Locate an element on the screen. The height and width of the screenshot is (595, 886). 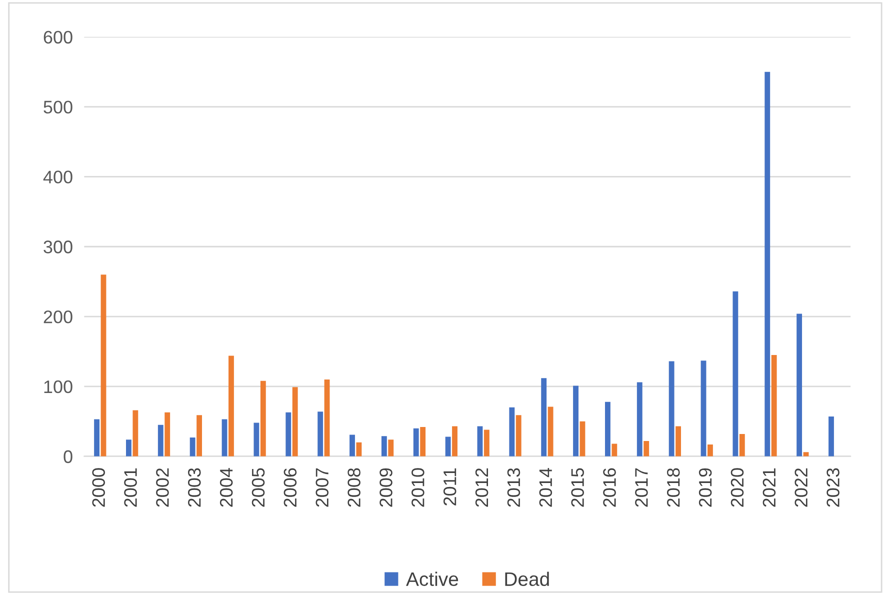
y-tick-label: 100 is located at coordinates (58, 387).